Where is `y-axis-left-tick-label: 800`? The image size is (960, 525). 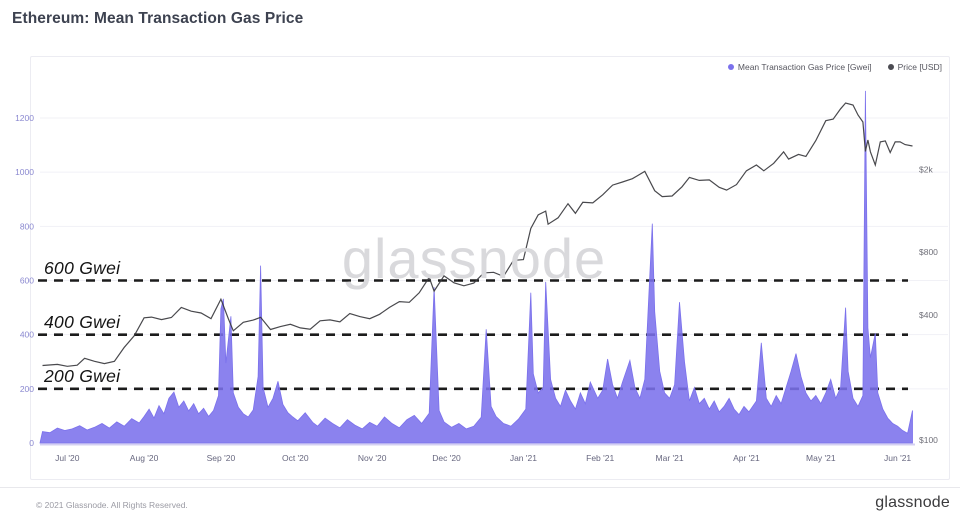 y-axis-left-tick-label: 800 is located at coordinates (27, 226).